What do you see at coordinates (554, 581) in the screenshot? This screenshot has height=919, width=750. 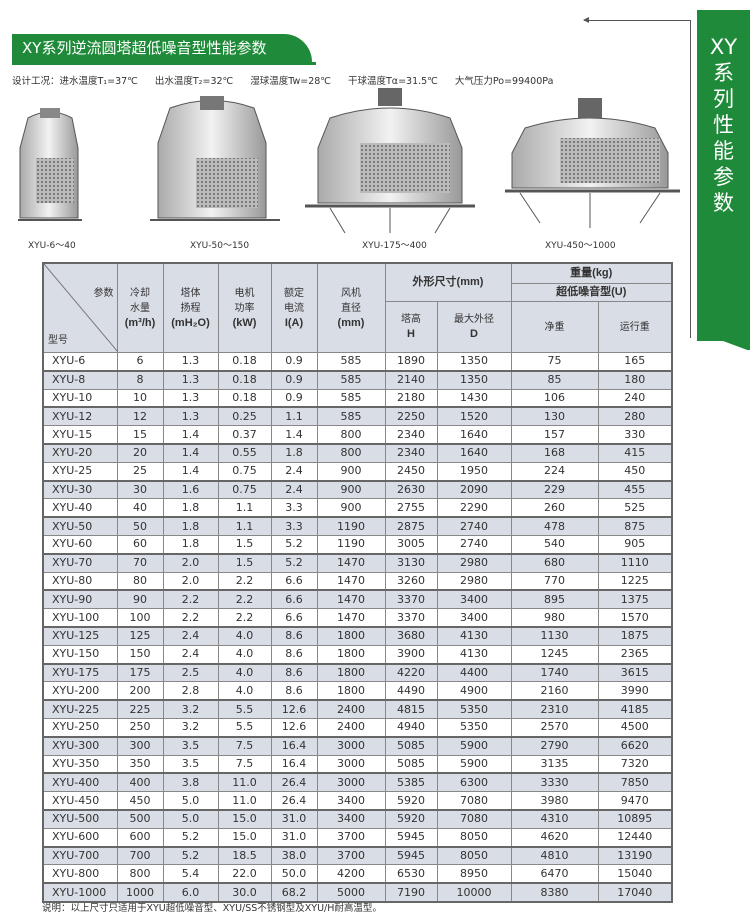 I see `value-cell: 770` at bounding box center [554, 581].